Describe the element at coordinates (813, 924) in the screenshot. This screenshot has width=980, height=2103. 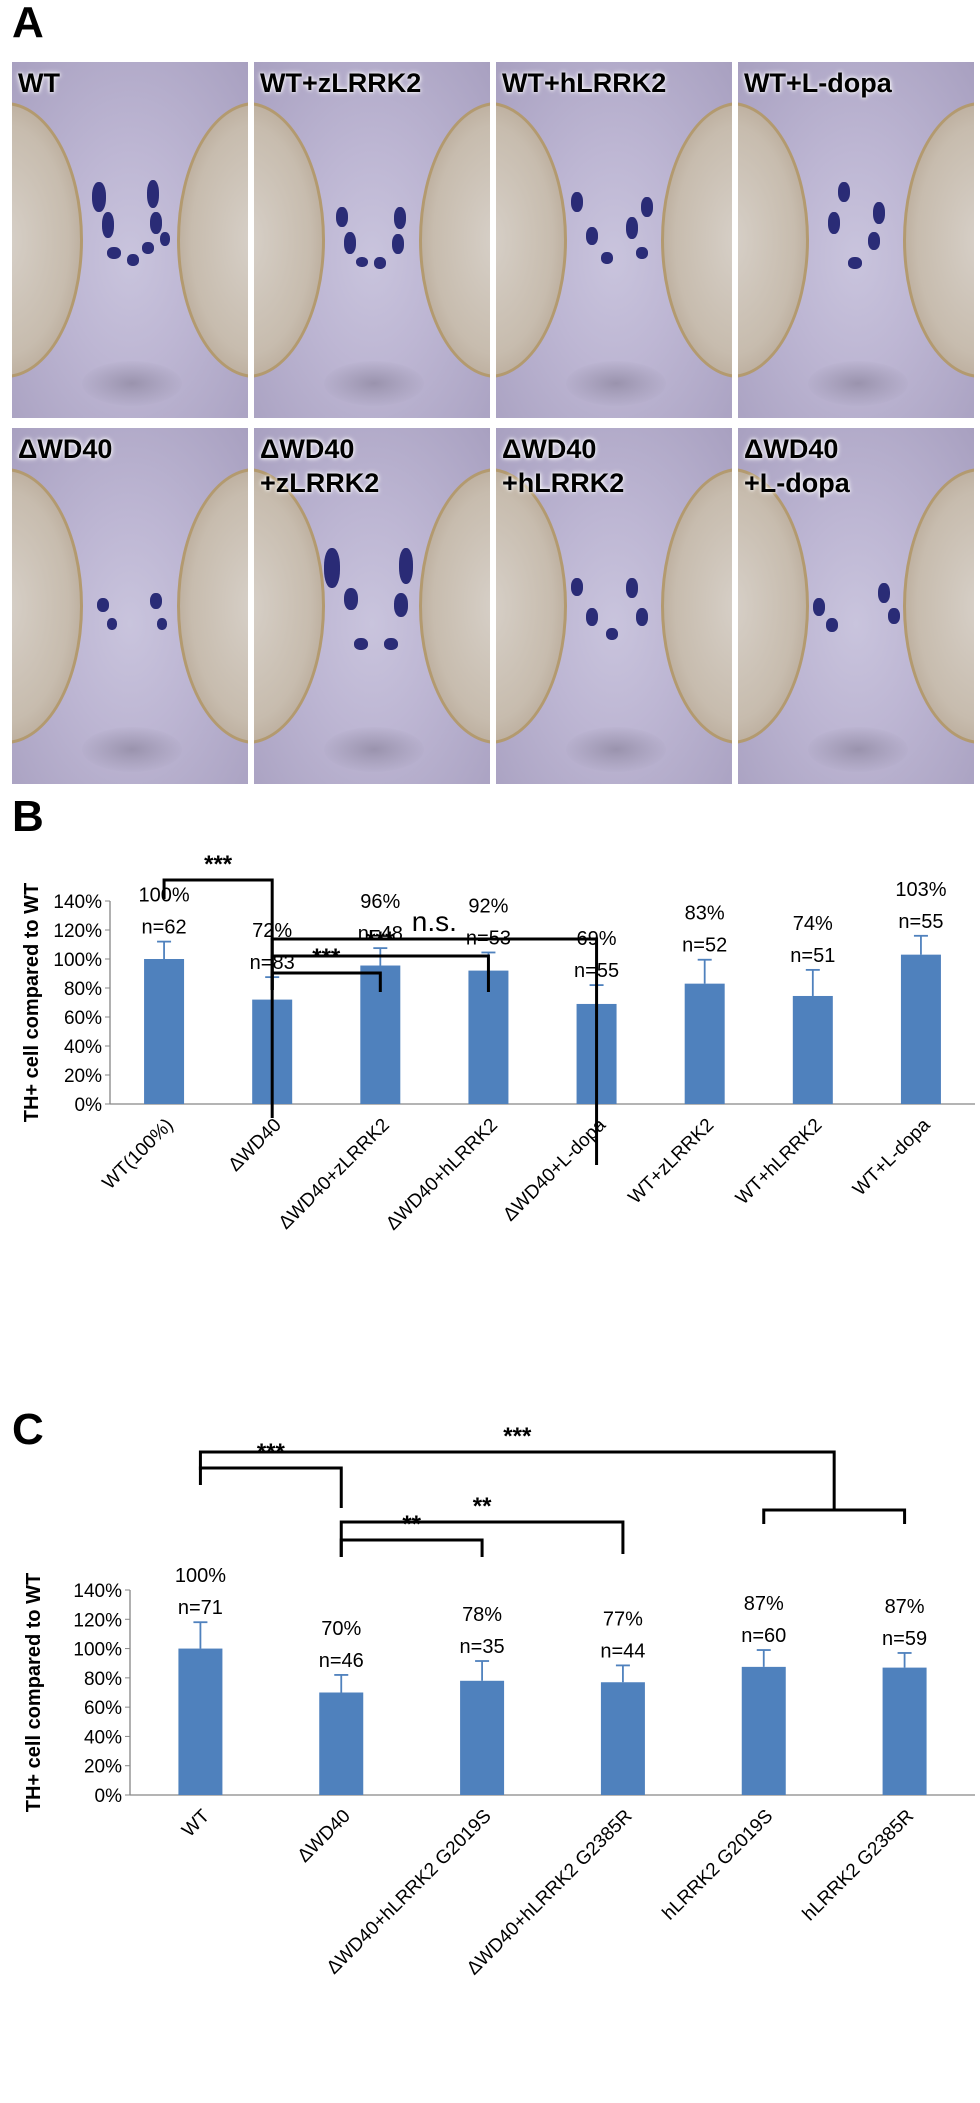
I see `data-label-percent: 74%` at that location.